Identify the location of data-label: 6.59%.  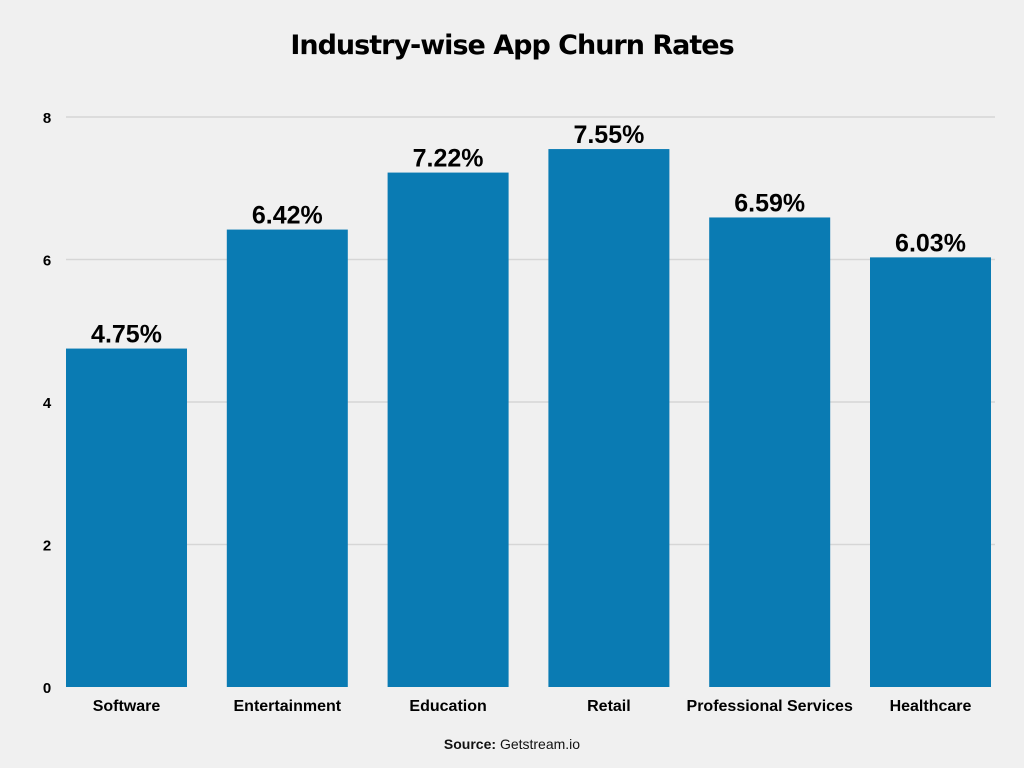
(769, 203).